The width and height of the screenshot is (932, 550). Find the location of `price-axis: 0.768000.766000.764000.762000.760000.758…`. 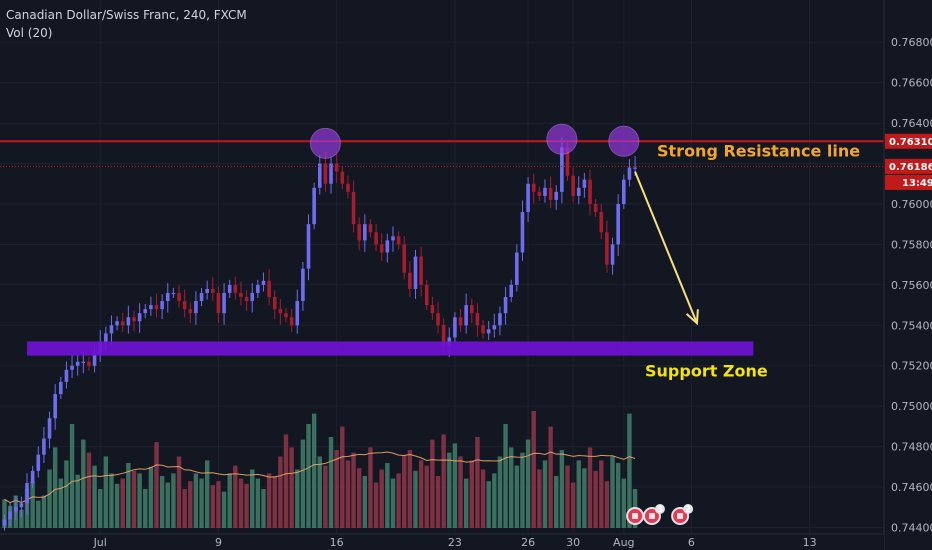

price-axis: 0.768000.766000.764000.762000.760000.758… is located at coordinates (907, 275).